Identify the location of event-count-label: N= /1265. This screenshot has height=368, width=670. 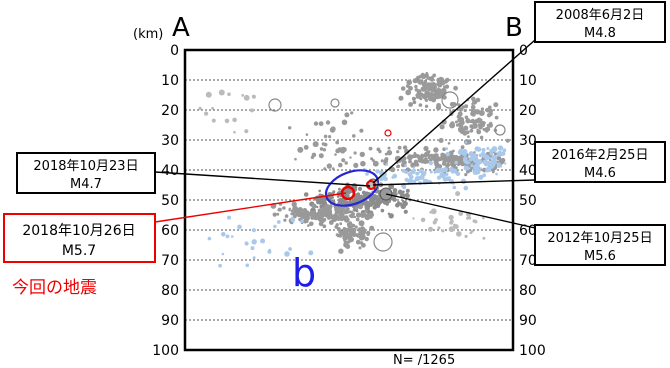
(424, 360).